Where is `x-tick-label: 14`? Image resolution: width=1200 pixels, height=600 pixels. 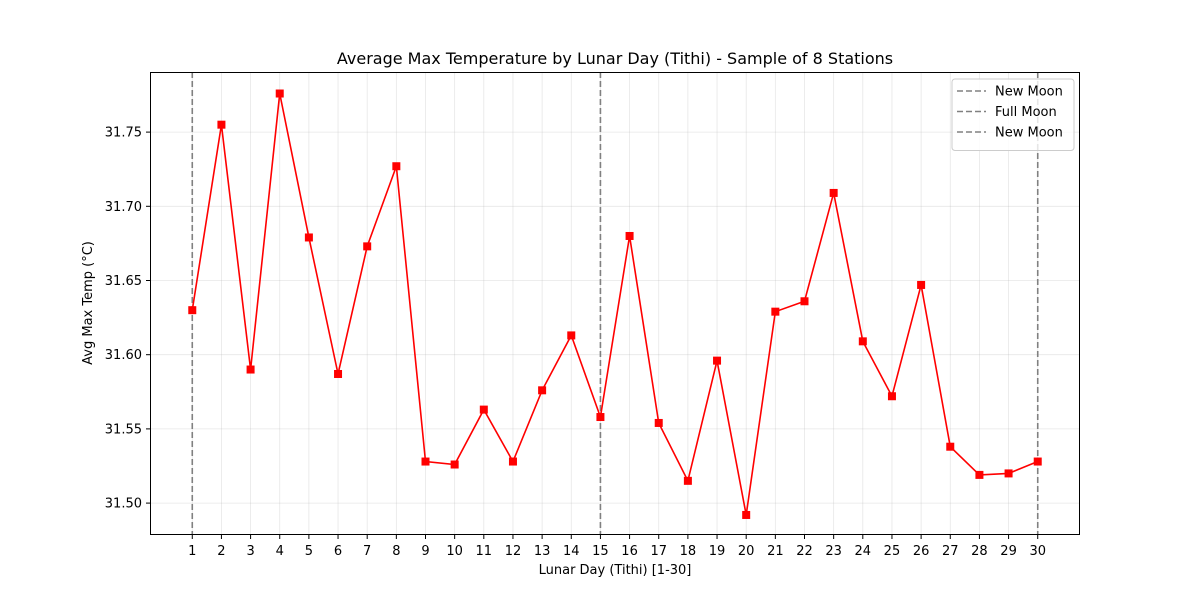
x-tick-label: 14 is located at coordinates (571, 551).